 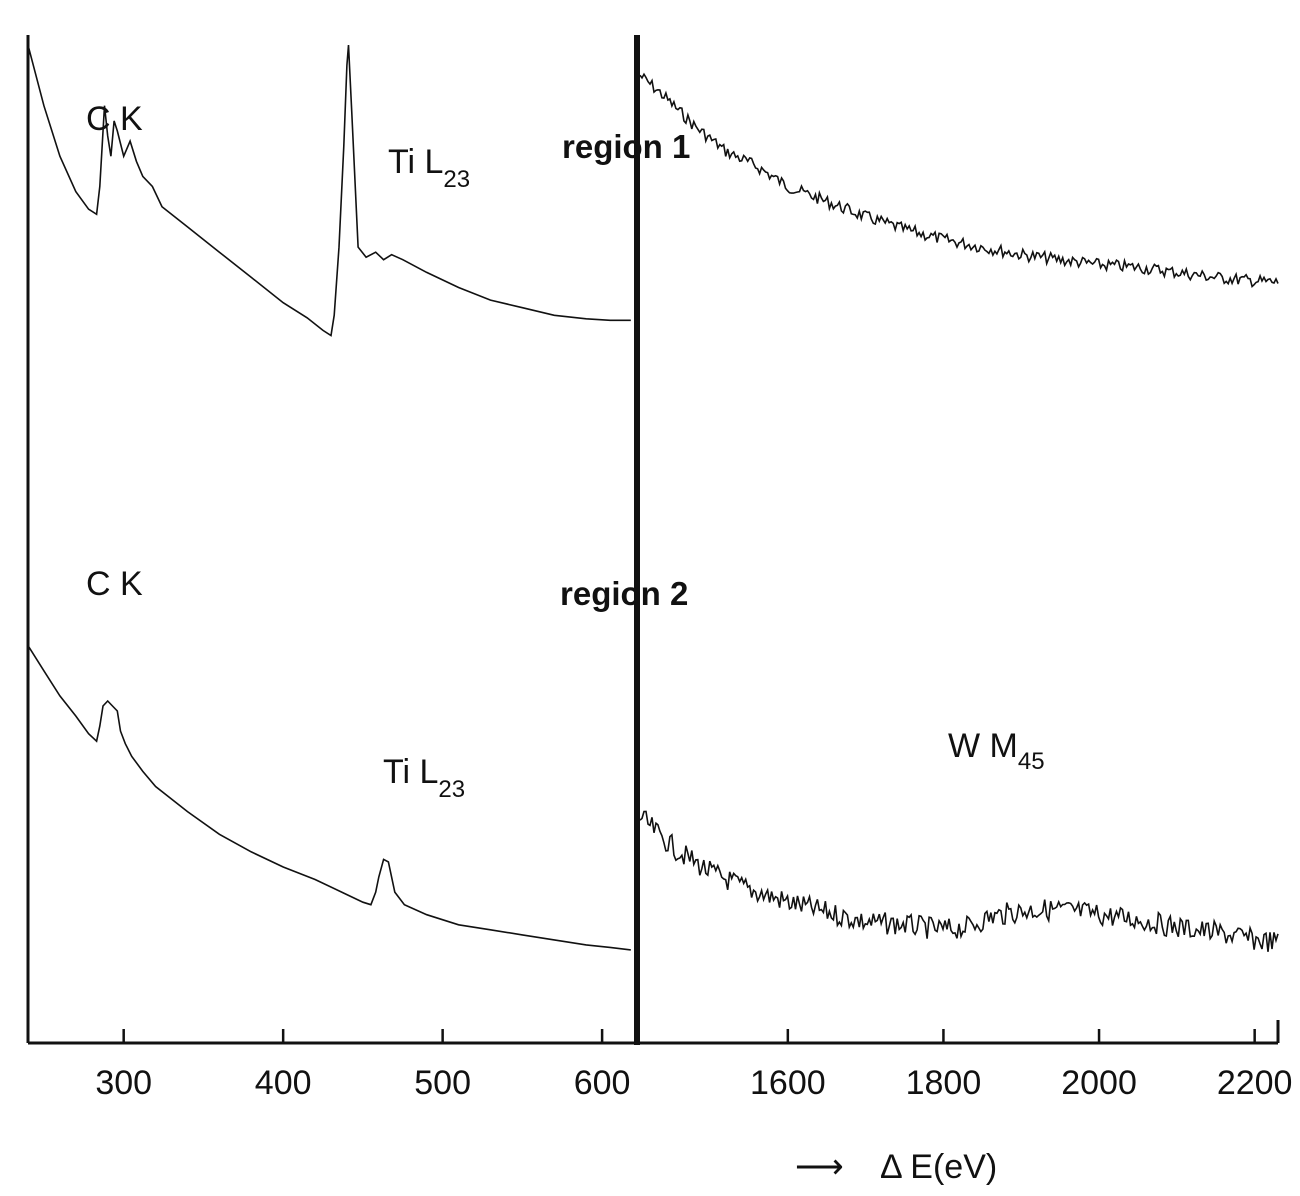 What do you see at coordinates (1031, 761) in the screenshot?
I see `w-m45-label-sub: 45` at bounding box center [1031, 761].